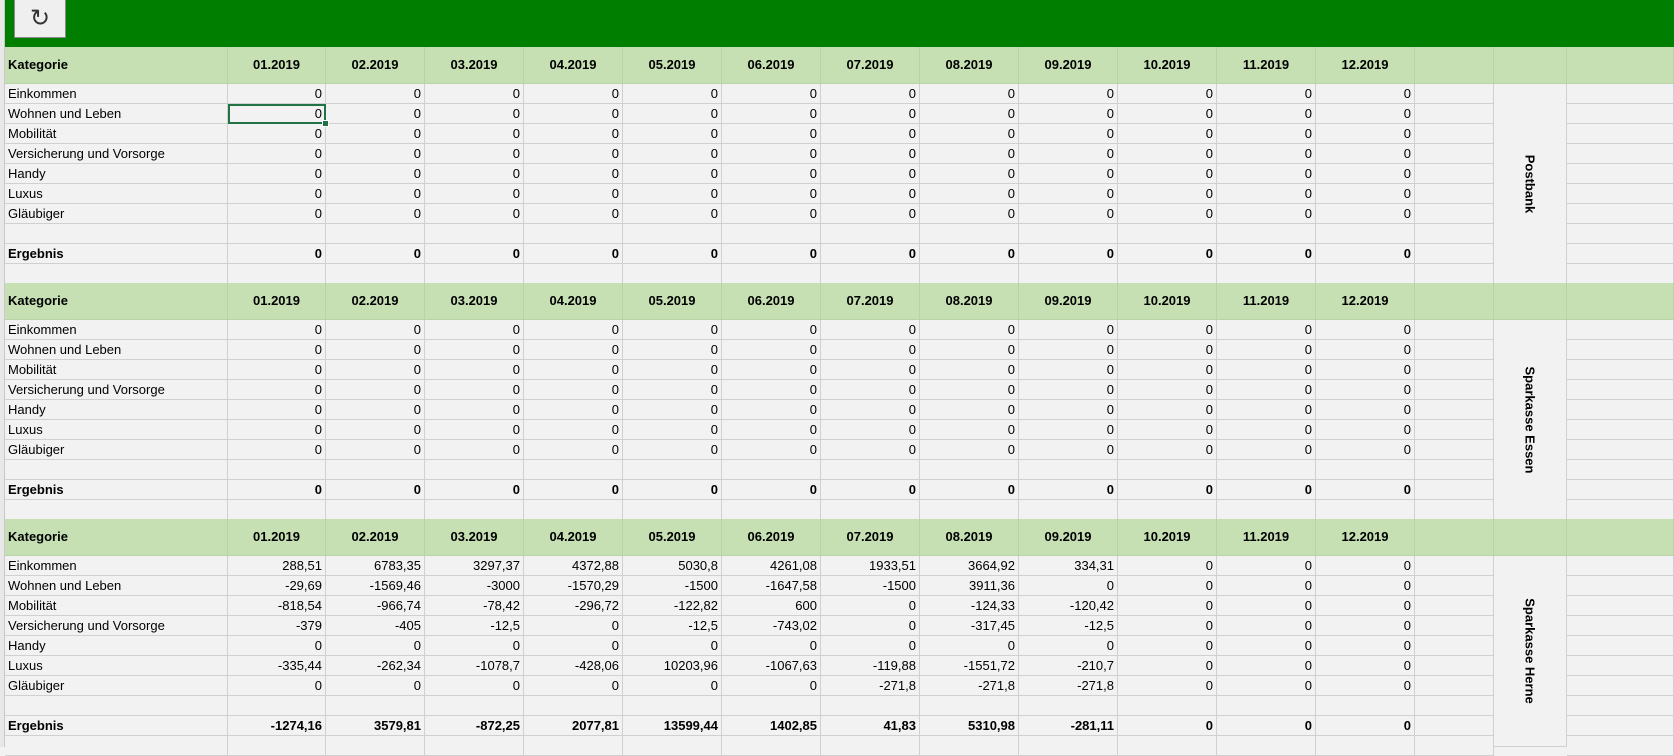  I want to click on category-cell: Luxus, so click(116, 194).